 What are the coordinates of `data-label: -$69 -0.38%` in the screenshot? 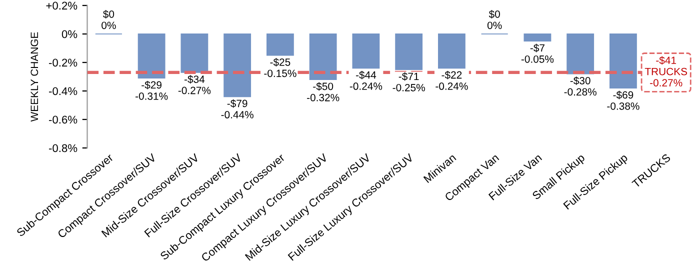 It's located at (623, 100).